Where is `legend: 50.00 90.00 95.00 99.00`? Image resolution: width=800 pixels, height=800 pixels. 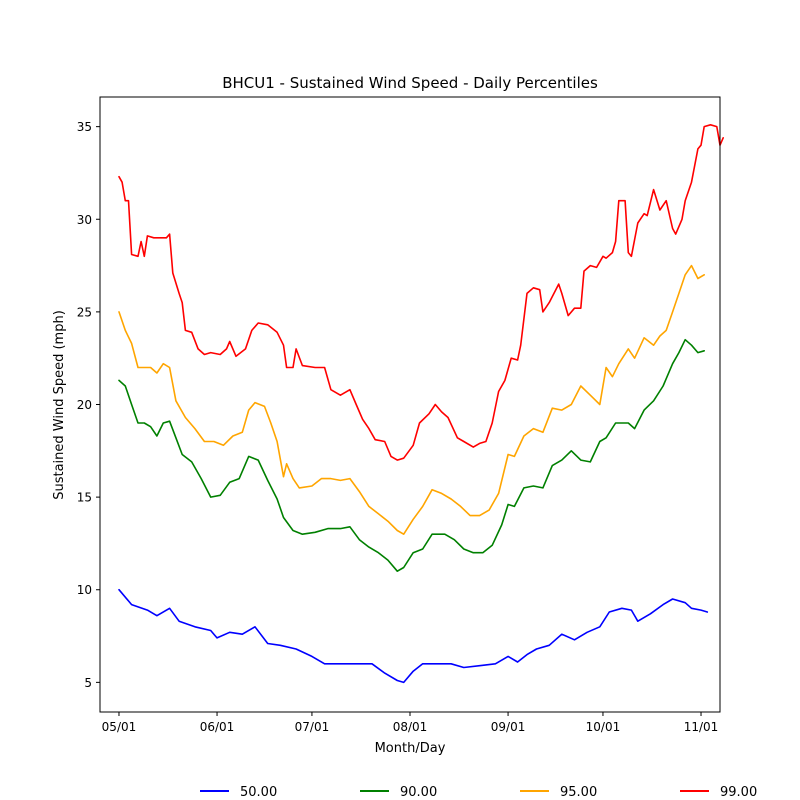 legend: 50.00 90.00 95.00 99.00 is located at coordinates (478, 792).